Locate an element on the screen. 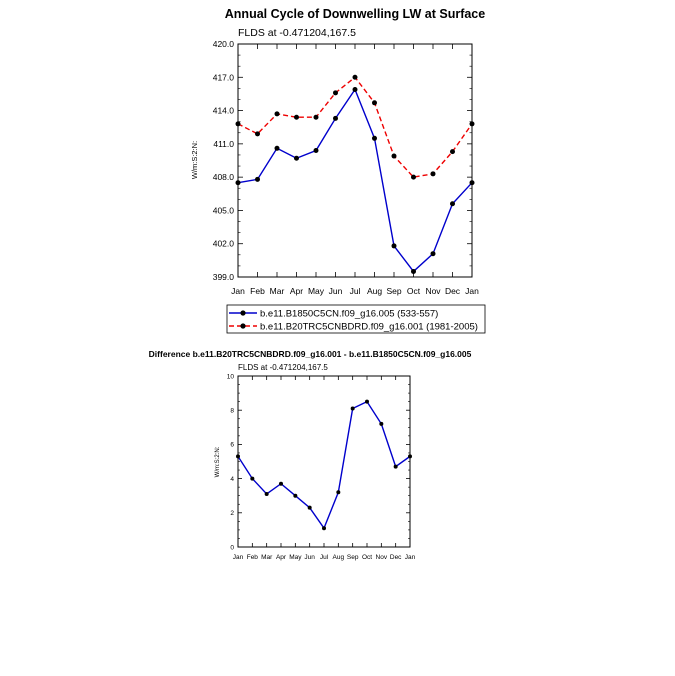 Image resolution: width=675 pixels, height=676 pixels. y-tick-label: 420.0 is located at coordinates (224, 44).